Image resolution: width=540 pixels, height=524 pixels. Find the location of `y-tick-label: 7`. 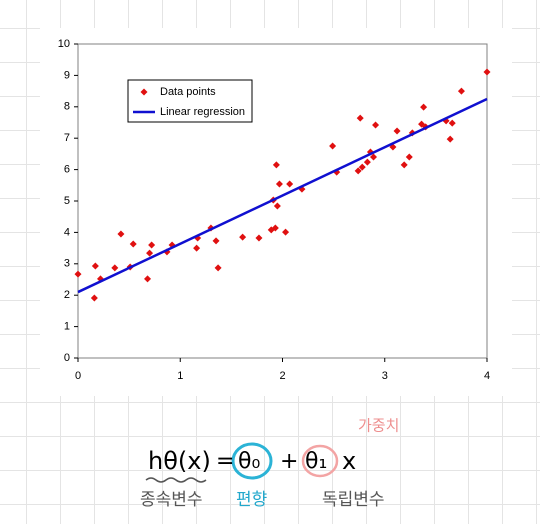

y-tick-label: 7 is located at coordinates (67, 138).